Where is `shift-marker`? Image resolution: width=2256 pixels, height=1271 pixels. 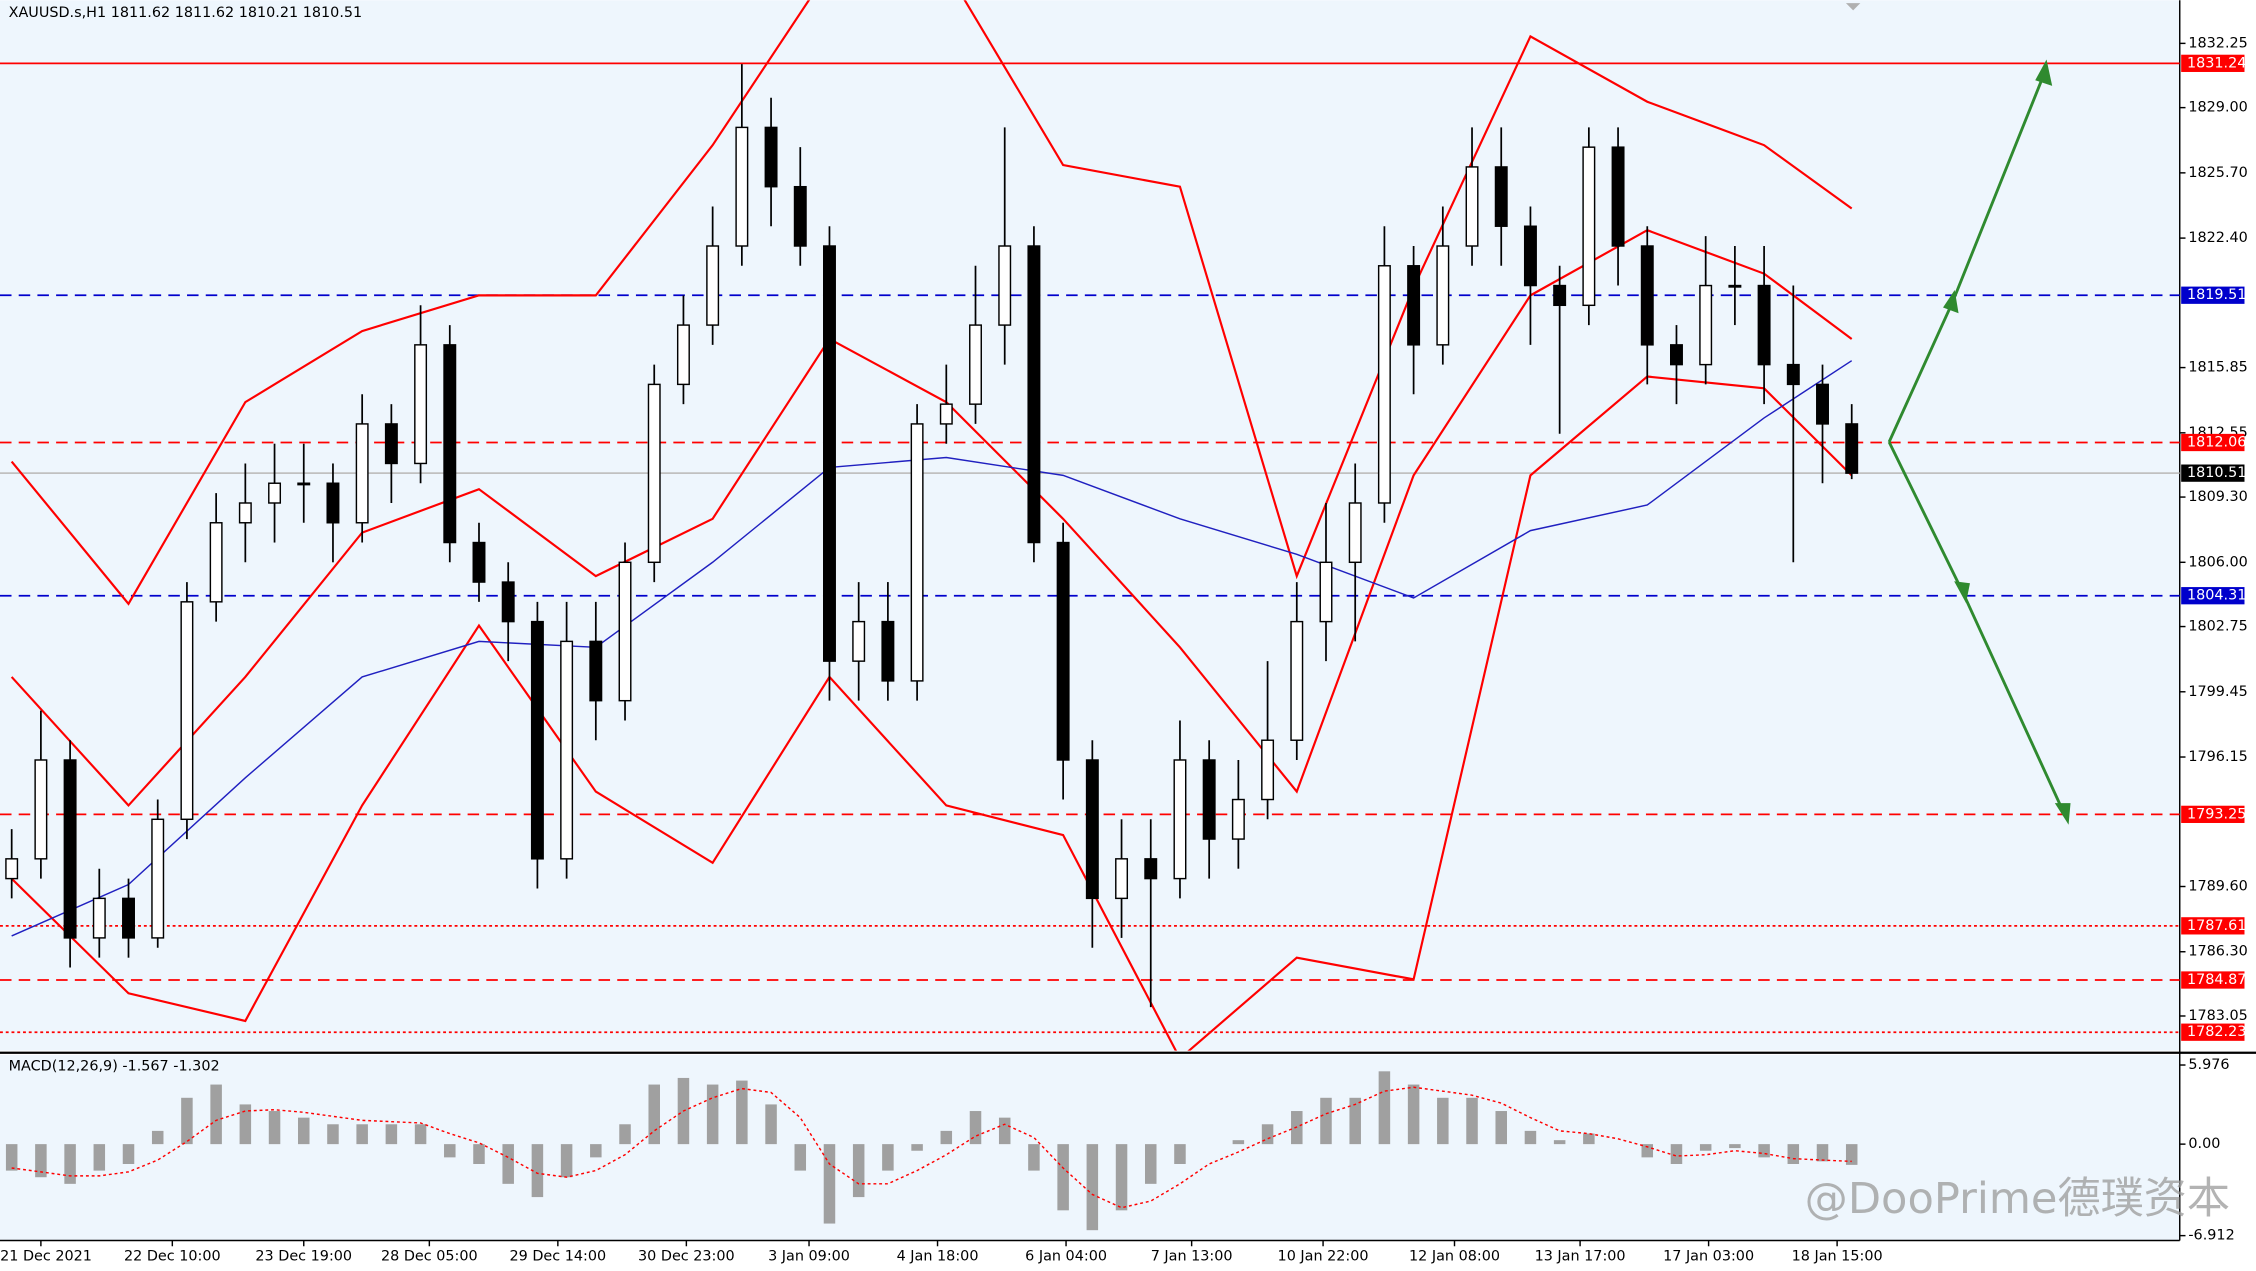 shift-marker is located at coordinates (1853, 7).